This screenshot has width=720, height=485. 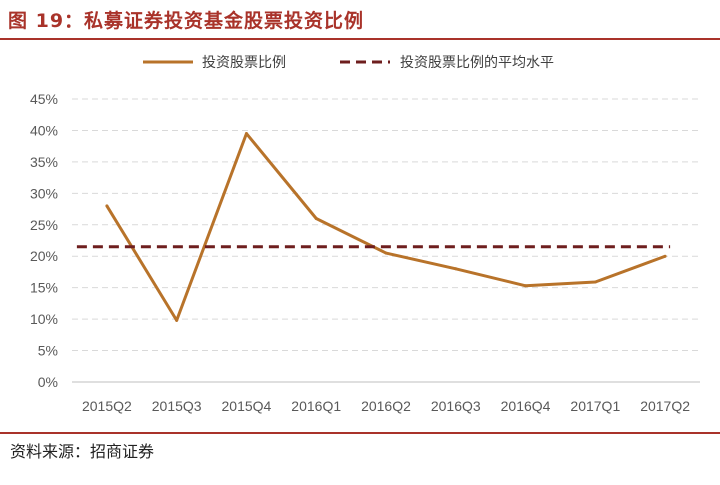 What do you see at coordinates (82, 451) in the screenshot?
I see `source-note: 资料来源：招商证券` at bounding box center [82, 451].